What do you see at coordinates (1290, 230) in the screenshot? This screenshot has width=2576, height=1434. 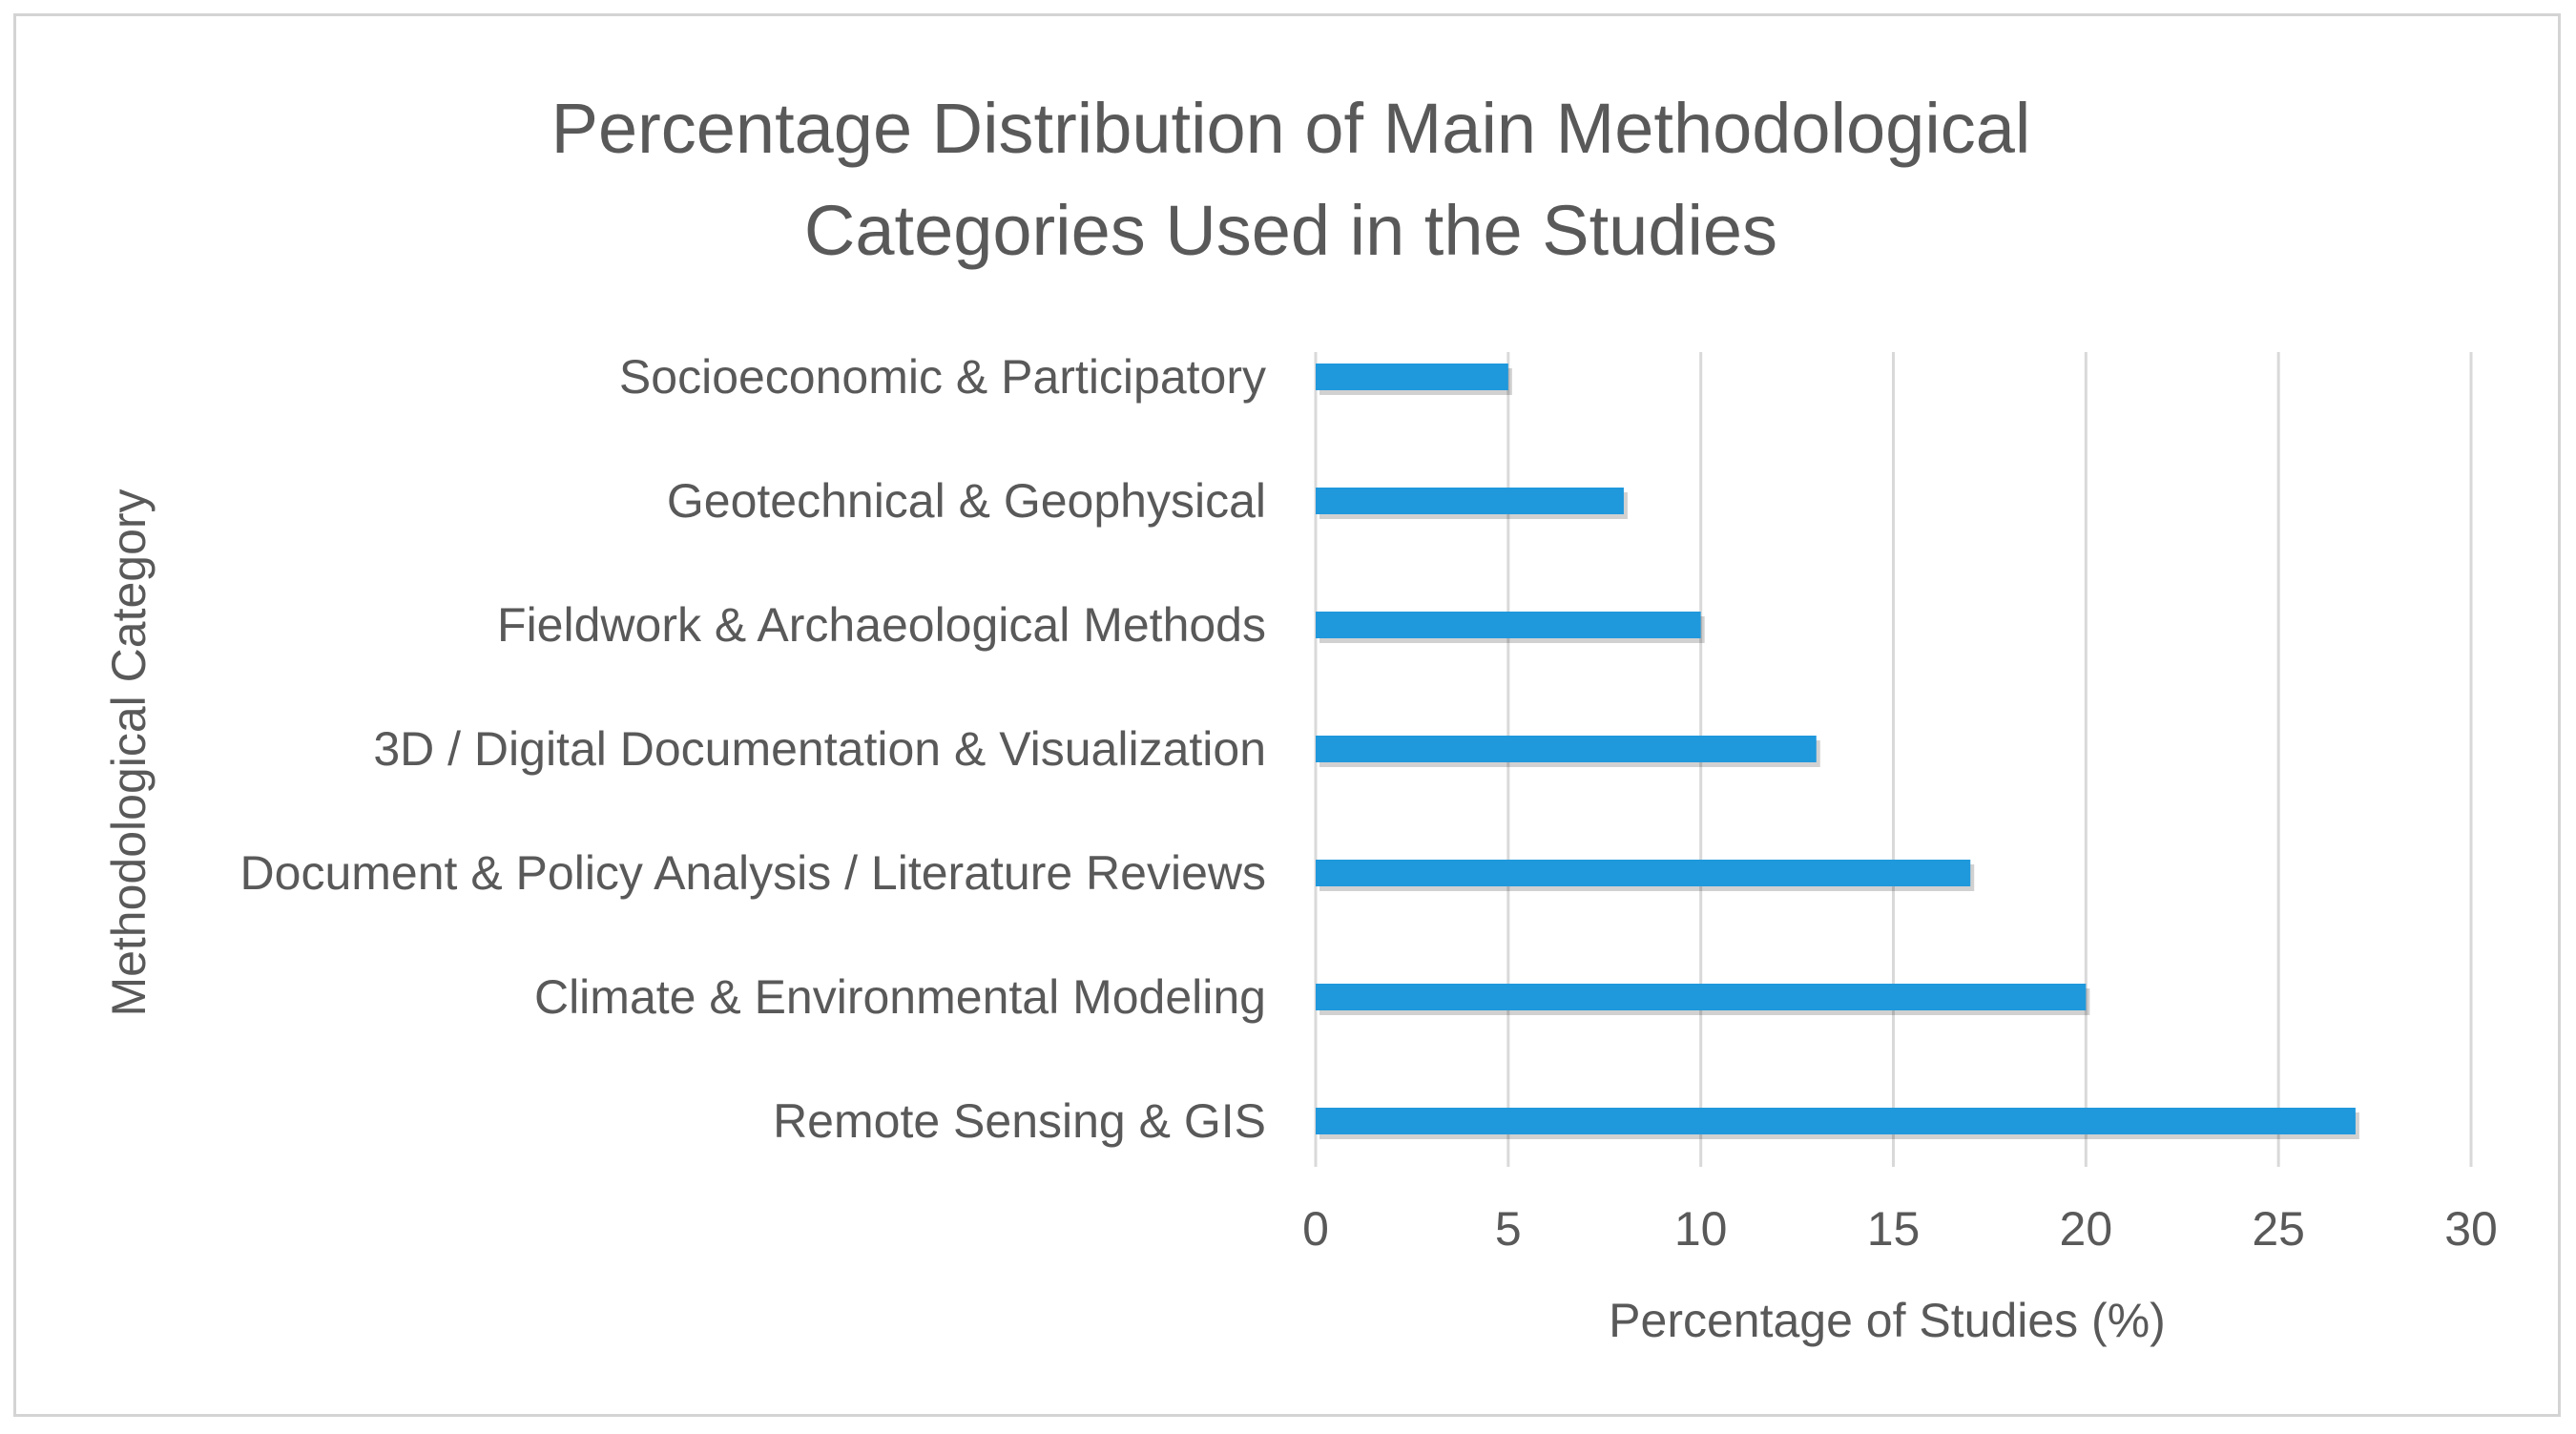 I see `chart-title-line-2: Categories Used in the Studies` at bounding box center [1290, 230].